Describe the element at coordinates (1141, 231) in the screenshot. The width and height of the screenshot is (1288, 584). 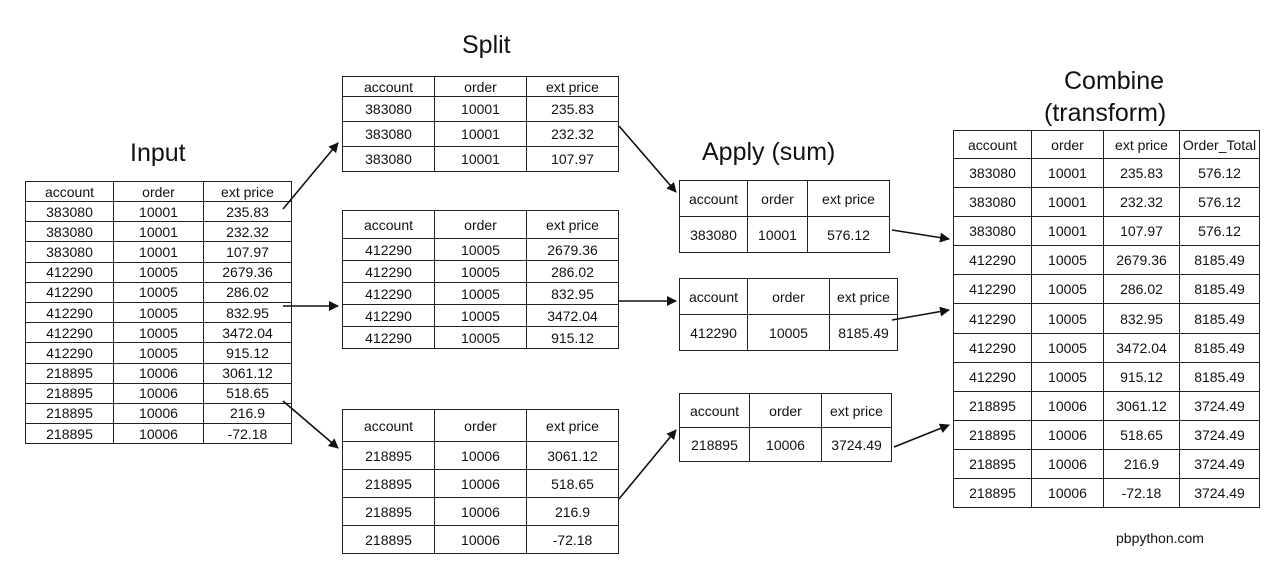
I see `table-cell: 107.97` at that location.